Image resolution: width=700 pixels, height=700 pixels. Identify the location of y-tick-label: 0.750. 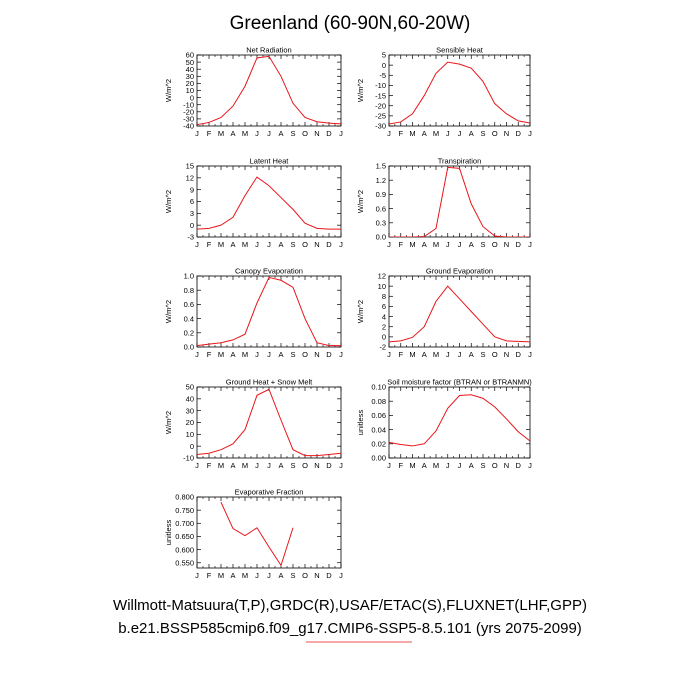
(184, 510).